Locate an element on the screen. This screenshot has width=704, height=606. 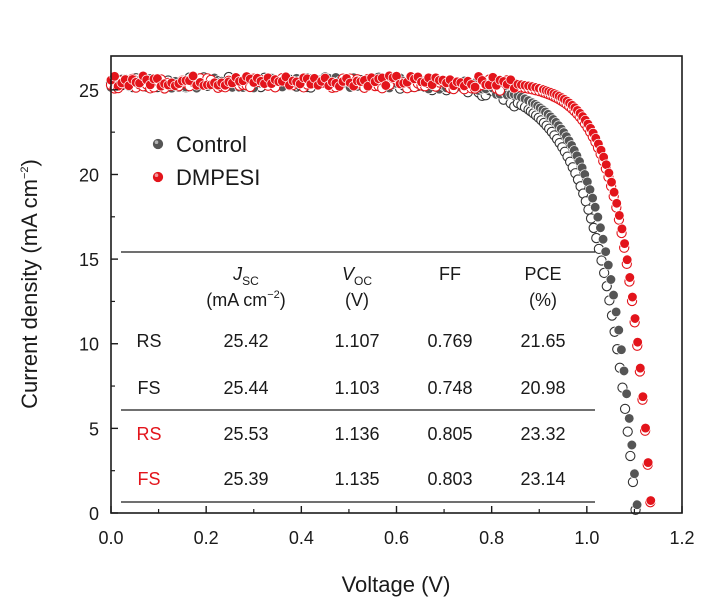
table-cell: 1.107 is located at coordinates (356, 341).